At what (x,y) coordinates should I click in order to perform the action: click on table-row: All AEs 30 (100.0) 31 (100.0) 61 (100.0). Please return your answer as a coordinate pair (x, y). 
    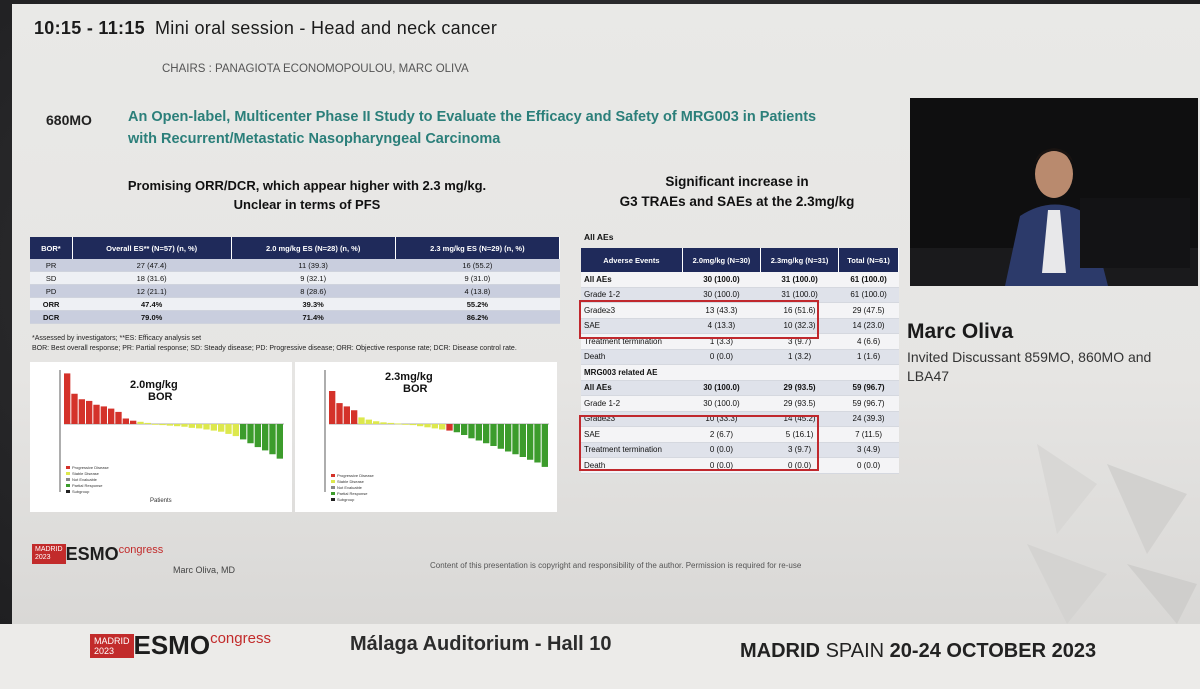
    Looking at the image, I should click on (740, 280).